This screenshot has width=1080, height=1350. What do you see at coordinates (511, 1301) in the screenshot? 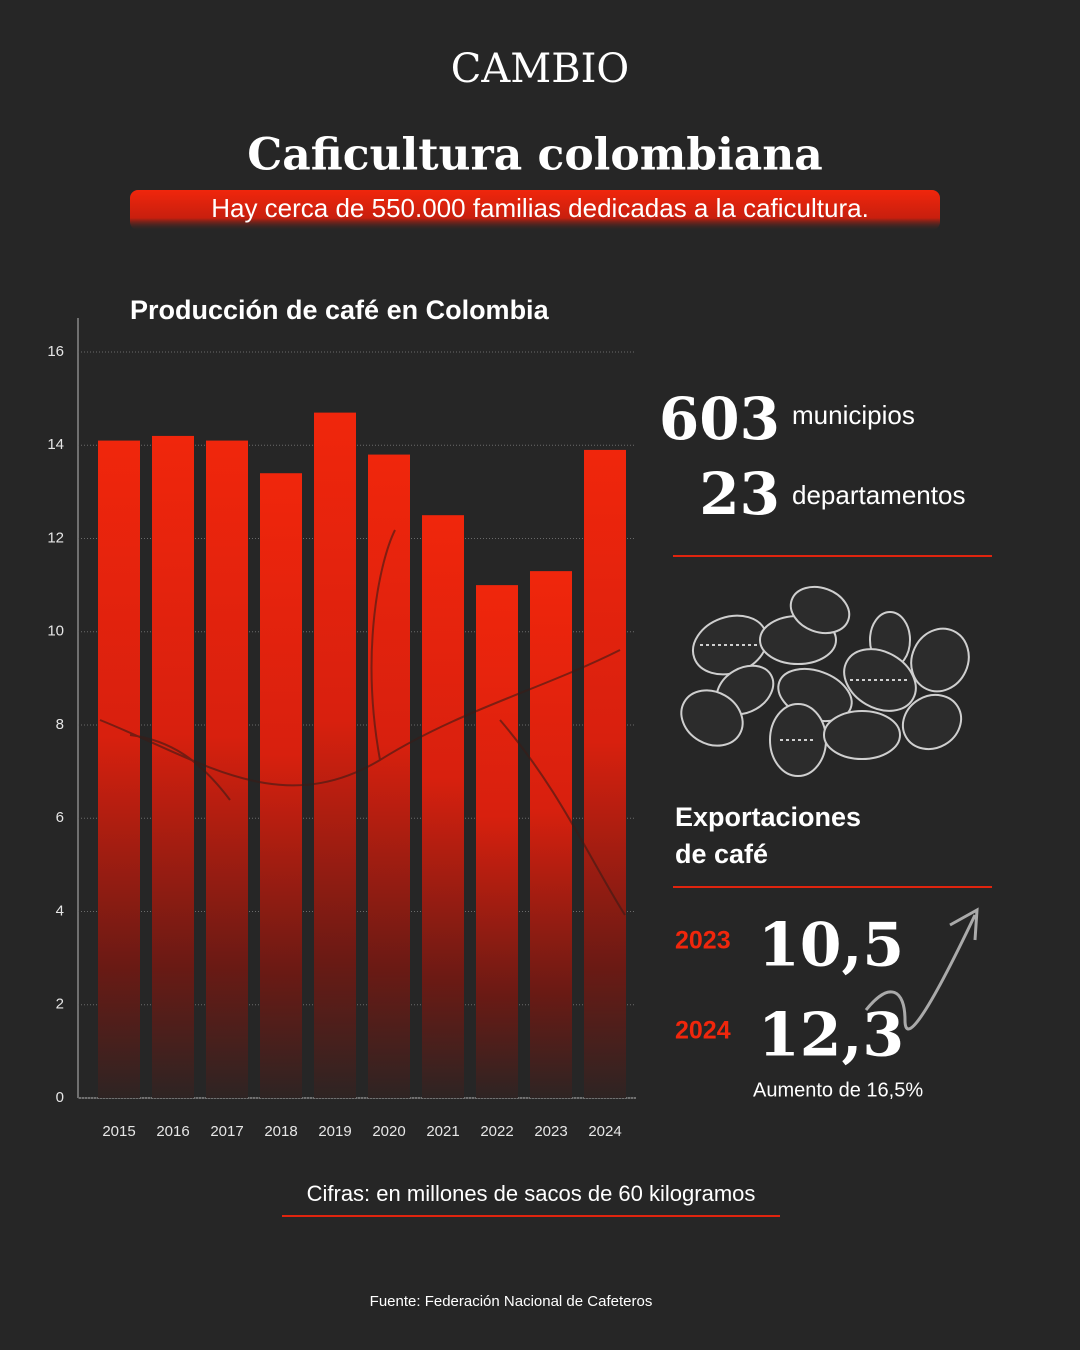
I see `source: Fuente: Federación Nacional de Cafeteros` at bounding box center [511, 1301].